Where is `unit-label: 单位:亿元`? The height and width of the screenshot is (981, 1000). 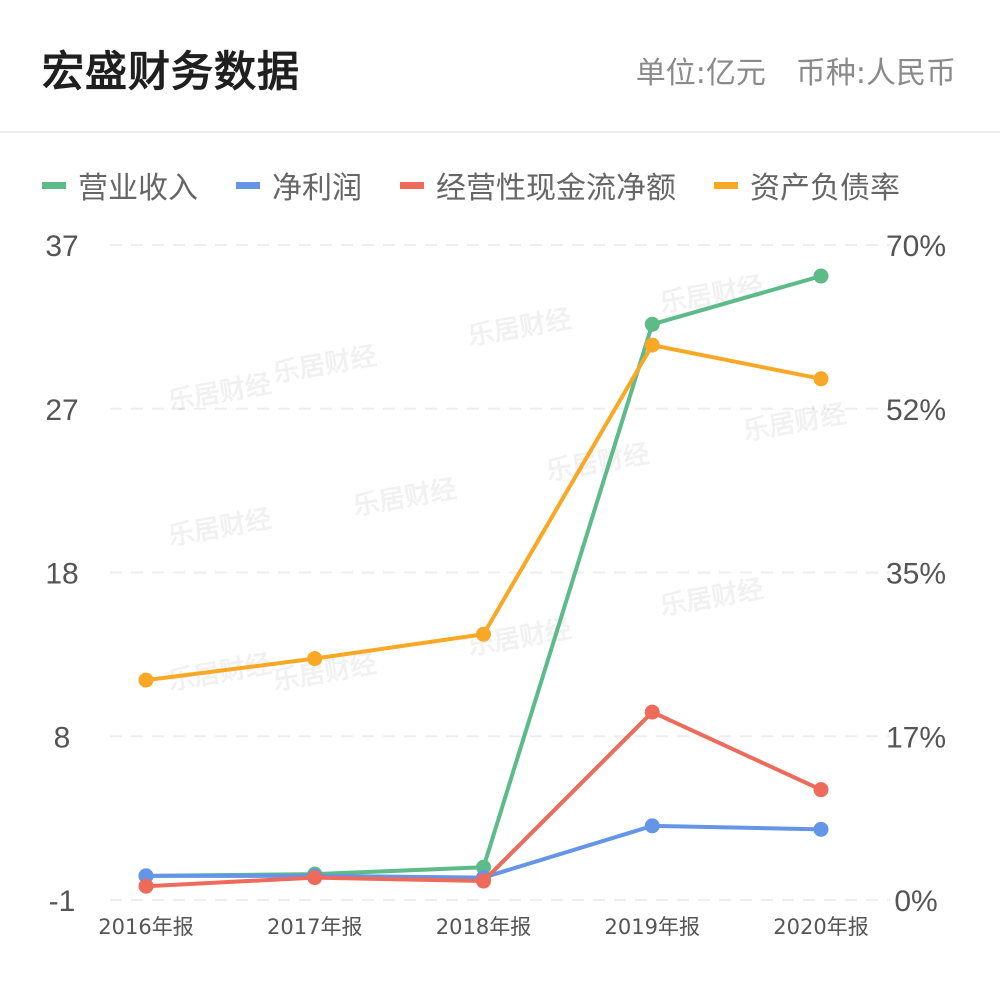 unit-label: 单位:亿元 is located at coordinates (700, 73).